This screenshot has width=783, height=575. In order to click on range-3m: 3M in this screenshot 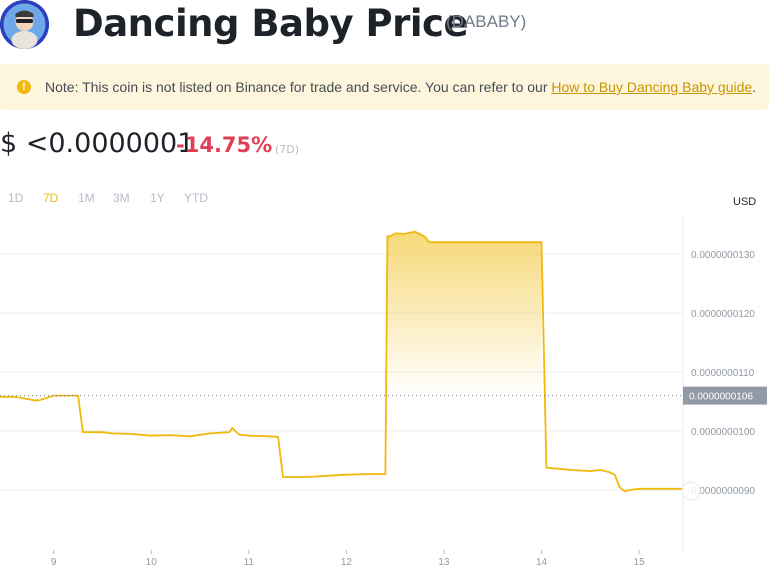, I will do `click(121, 198)`.